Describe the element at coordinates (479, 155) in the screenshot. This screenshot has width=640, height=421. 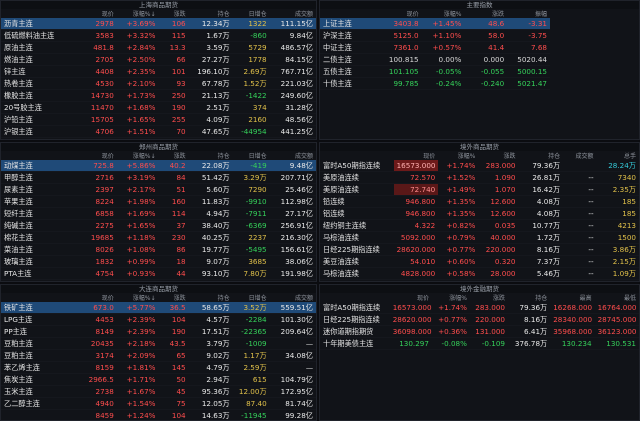
I see `table-header-row: 现价 涨幅% 涨跌 持仓 成交额 总手` at that location.